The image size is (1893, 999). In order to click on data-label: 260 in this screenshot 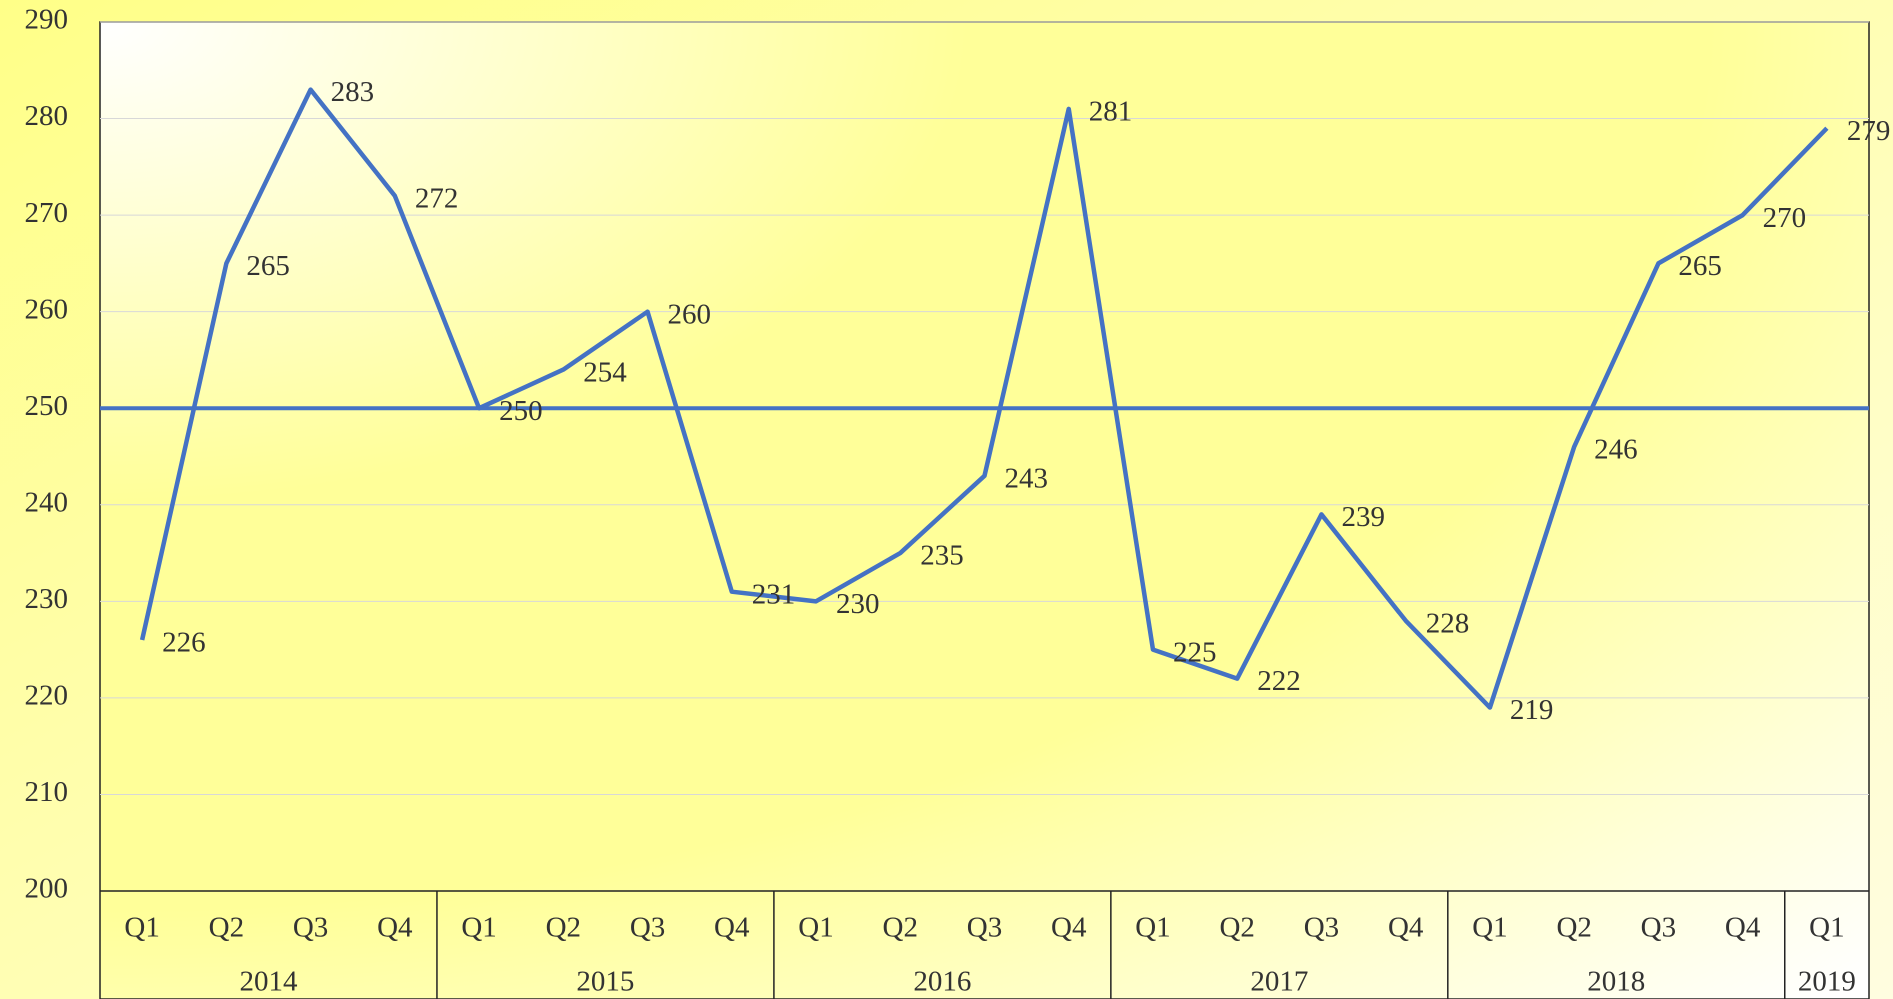, I will do `click(690, 314)`.